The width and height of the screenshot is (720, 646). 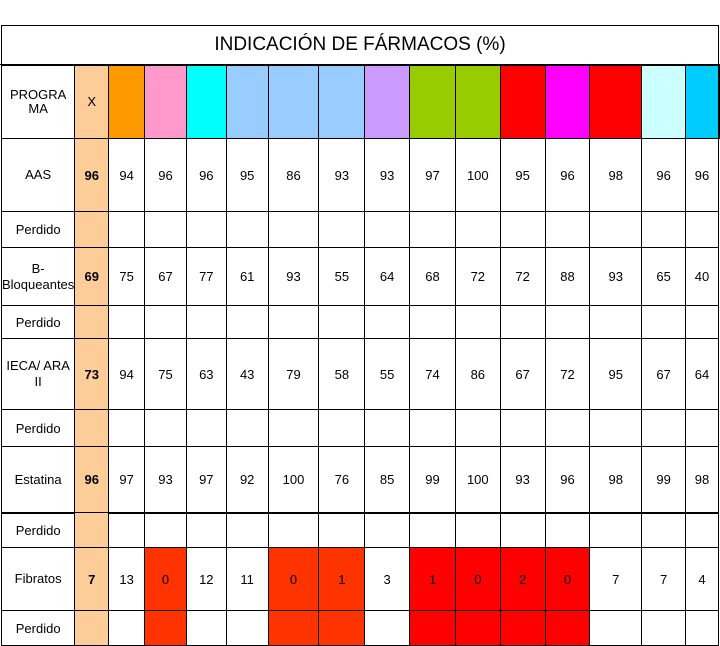 I want to click on program-value: 68, so click(x=432, y=276).